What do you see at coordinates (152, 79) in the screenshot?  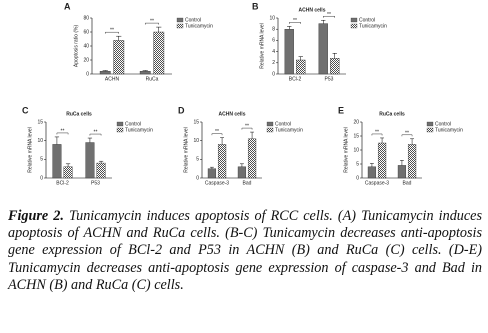 I see `x-tick-label: RuCa` at bounding box center [152, 79].